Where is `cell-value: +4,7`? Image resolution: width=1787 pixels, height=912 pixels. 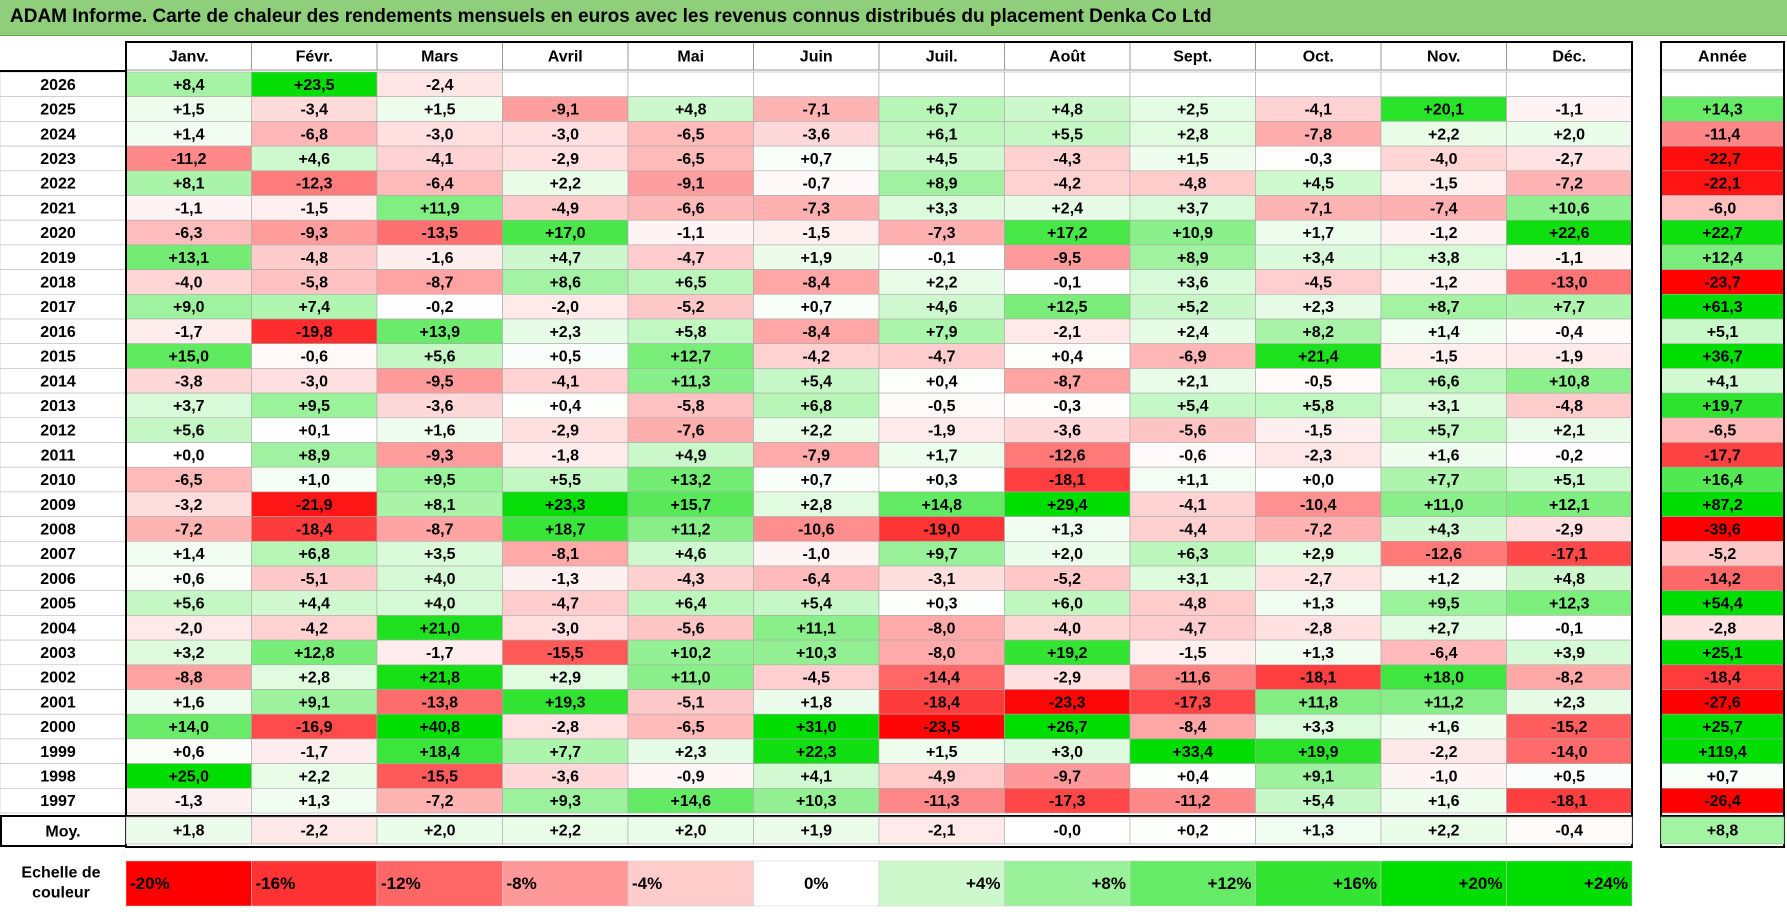 cell-value: +4,7 is located at coordinates (565, 258).